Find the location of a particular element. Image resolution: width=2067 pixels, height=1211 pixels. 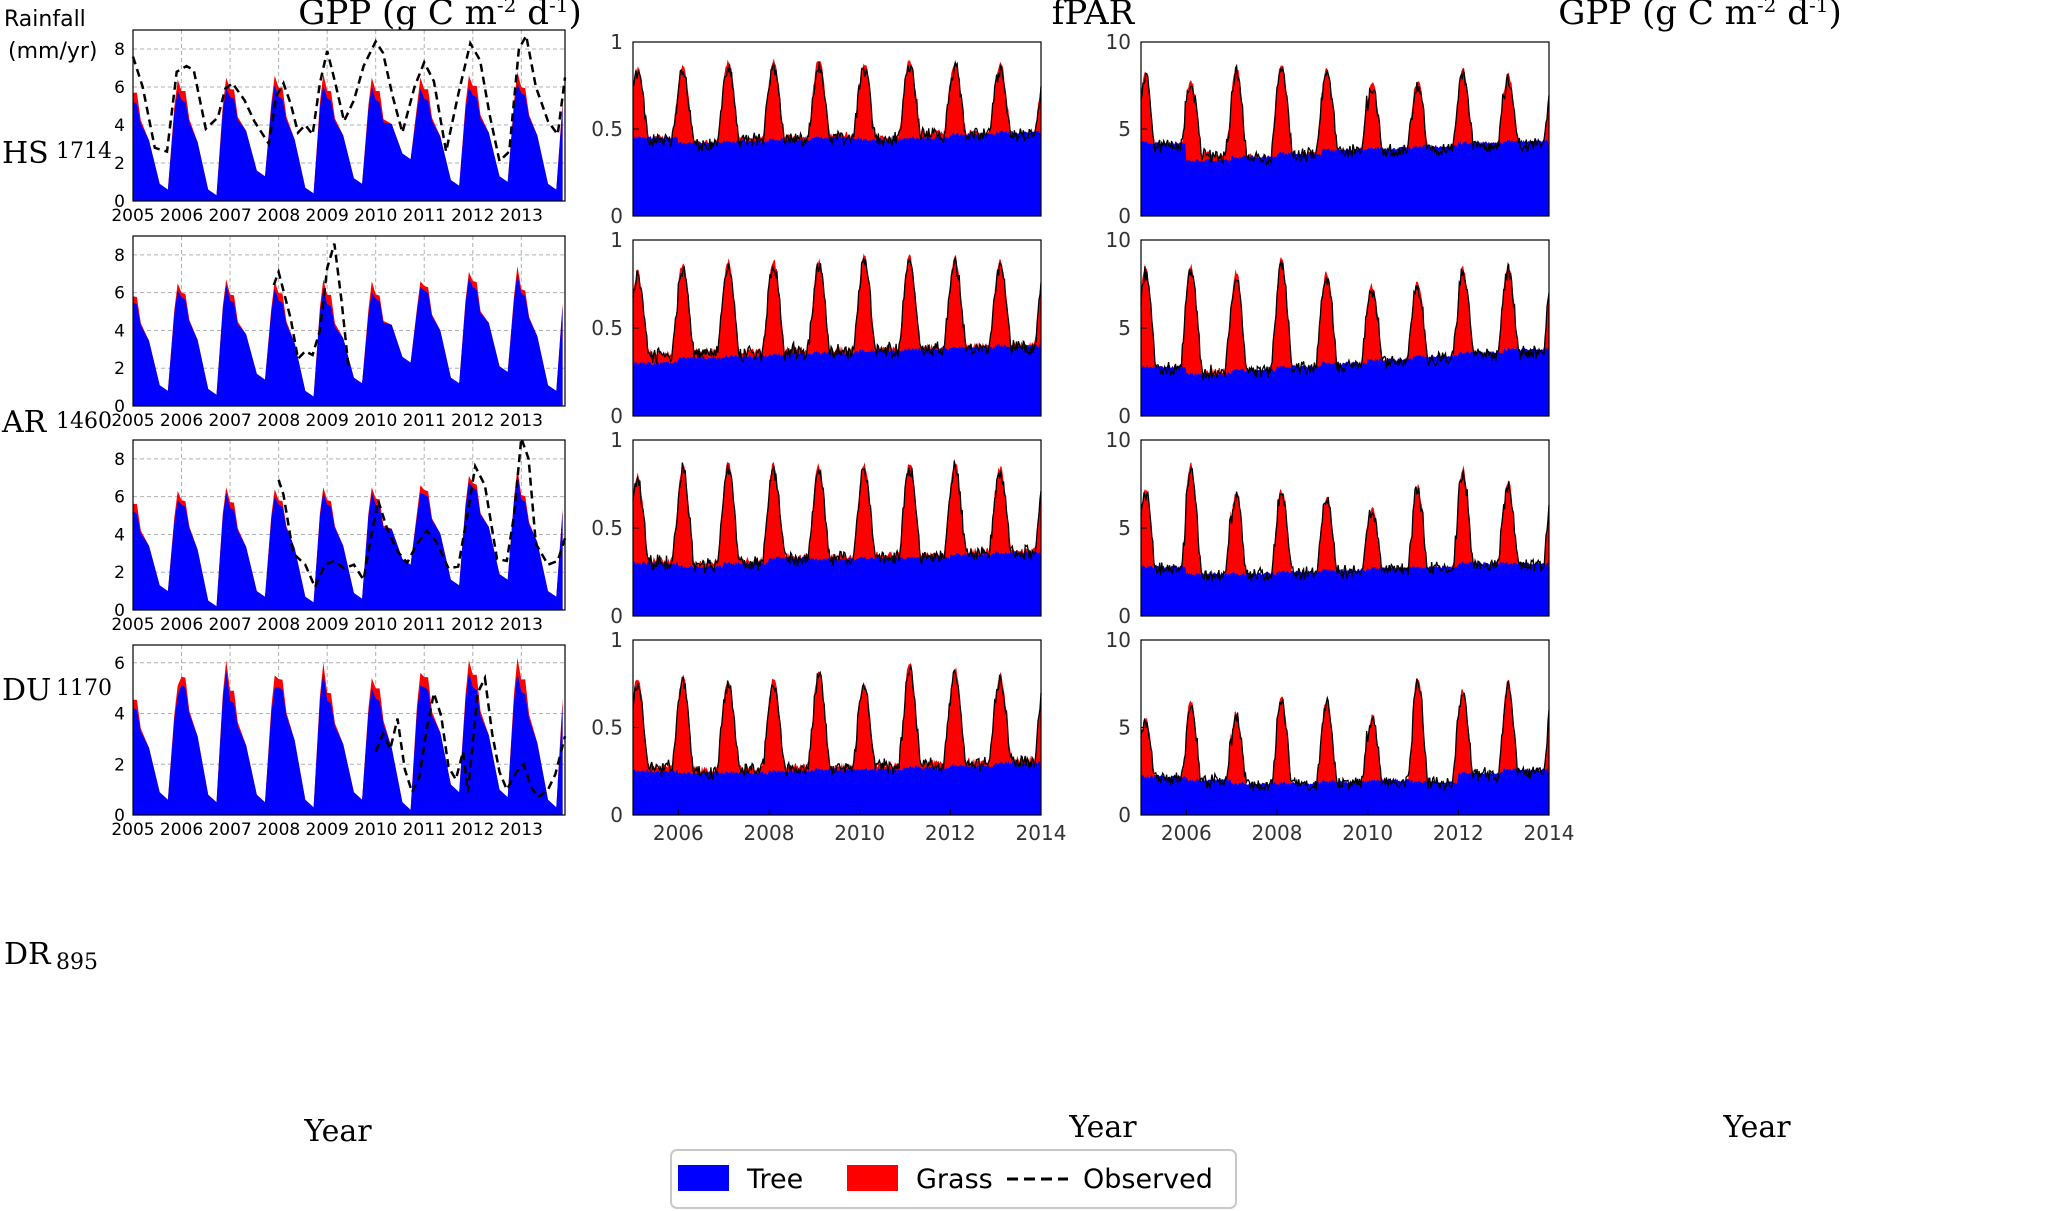

panel-col1-dr: 0 2 4 6 2005 2006 2007 2008 2009 2010 2011 2012 2013 is located at coordinates (339, 742).